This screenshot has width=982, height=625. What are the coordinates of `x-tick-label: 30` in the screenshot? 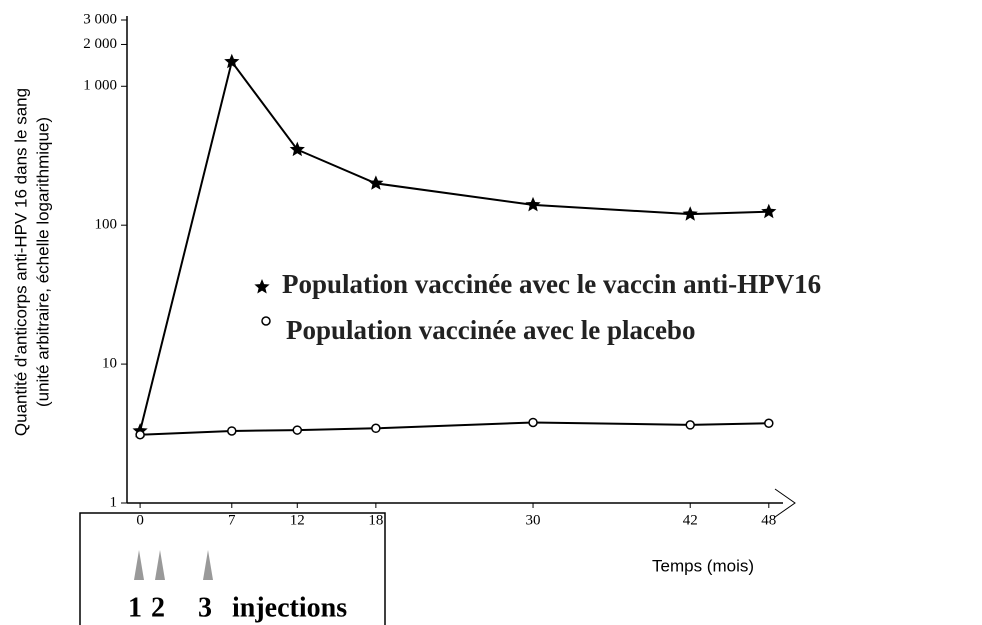 It's located at (533, 520).